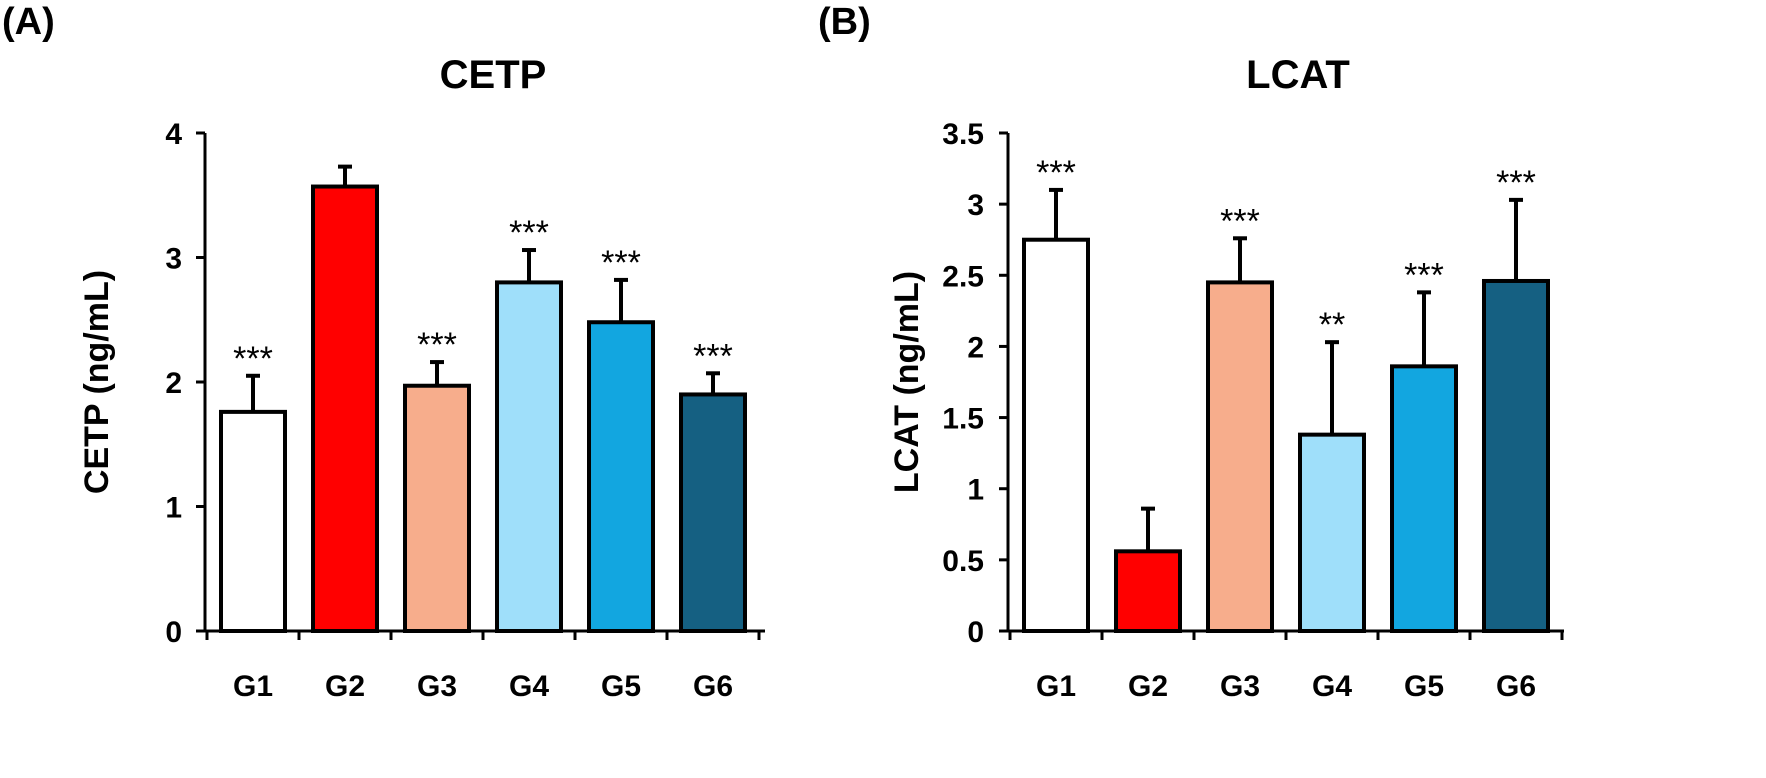 The width and height of the screenshot is (1766, 778). Describe the element at coordinates (28, 22) in the screenshot. I see `panel-label: (A)` at that location.